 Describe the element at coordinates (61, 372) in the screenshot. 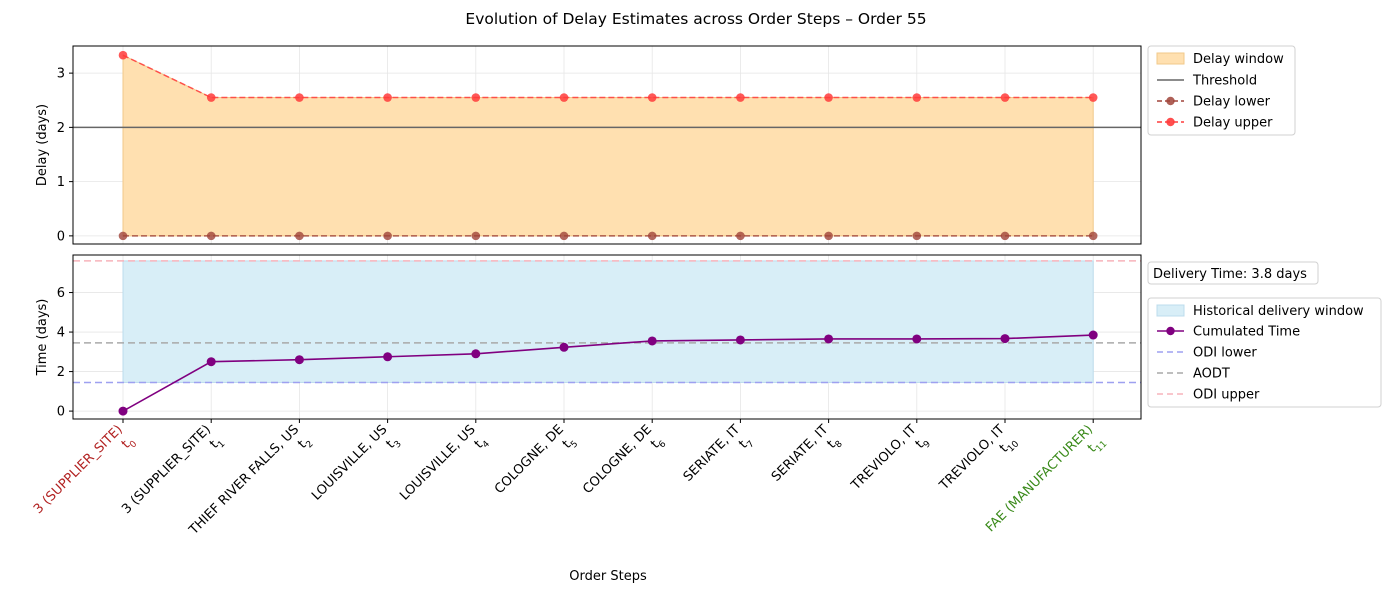

I see `time-ytick-label: 2` at that location.